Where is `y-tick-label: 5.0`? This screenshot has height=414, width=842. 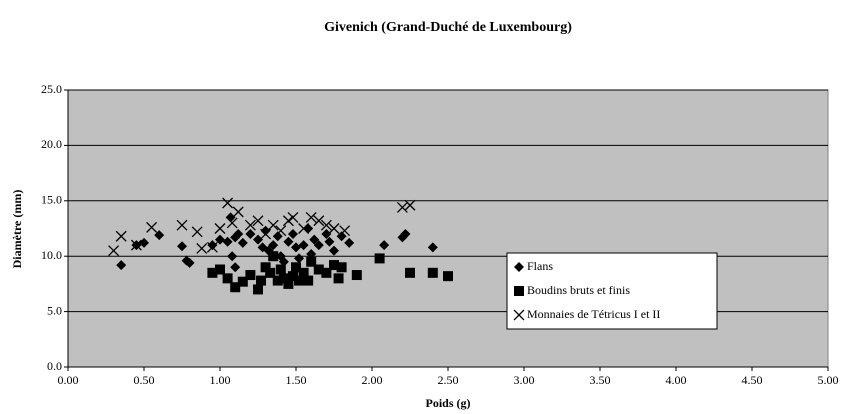 y-tick-label: 5.0 is located at coordinates (54, 310).